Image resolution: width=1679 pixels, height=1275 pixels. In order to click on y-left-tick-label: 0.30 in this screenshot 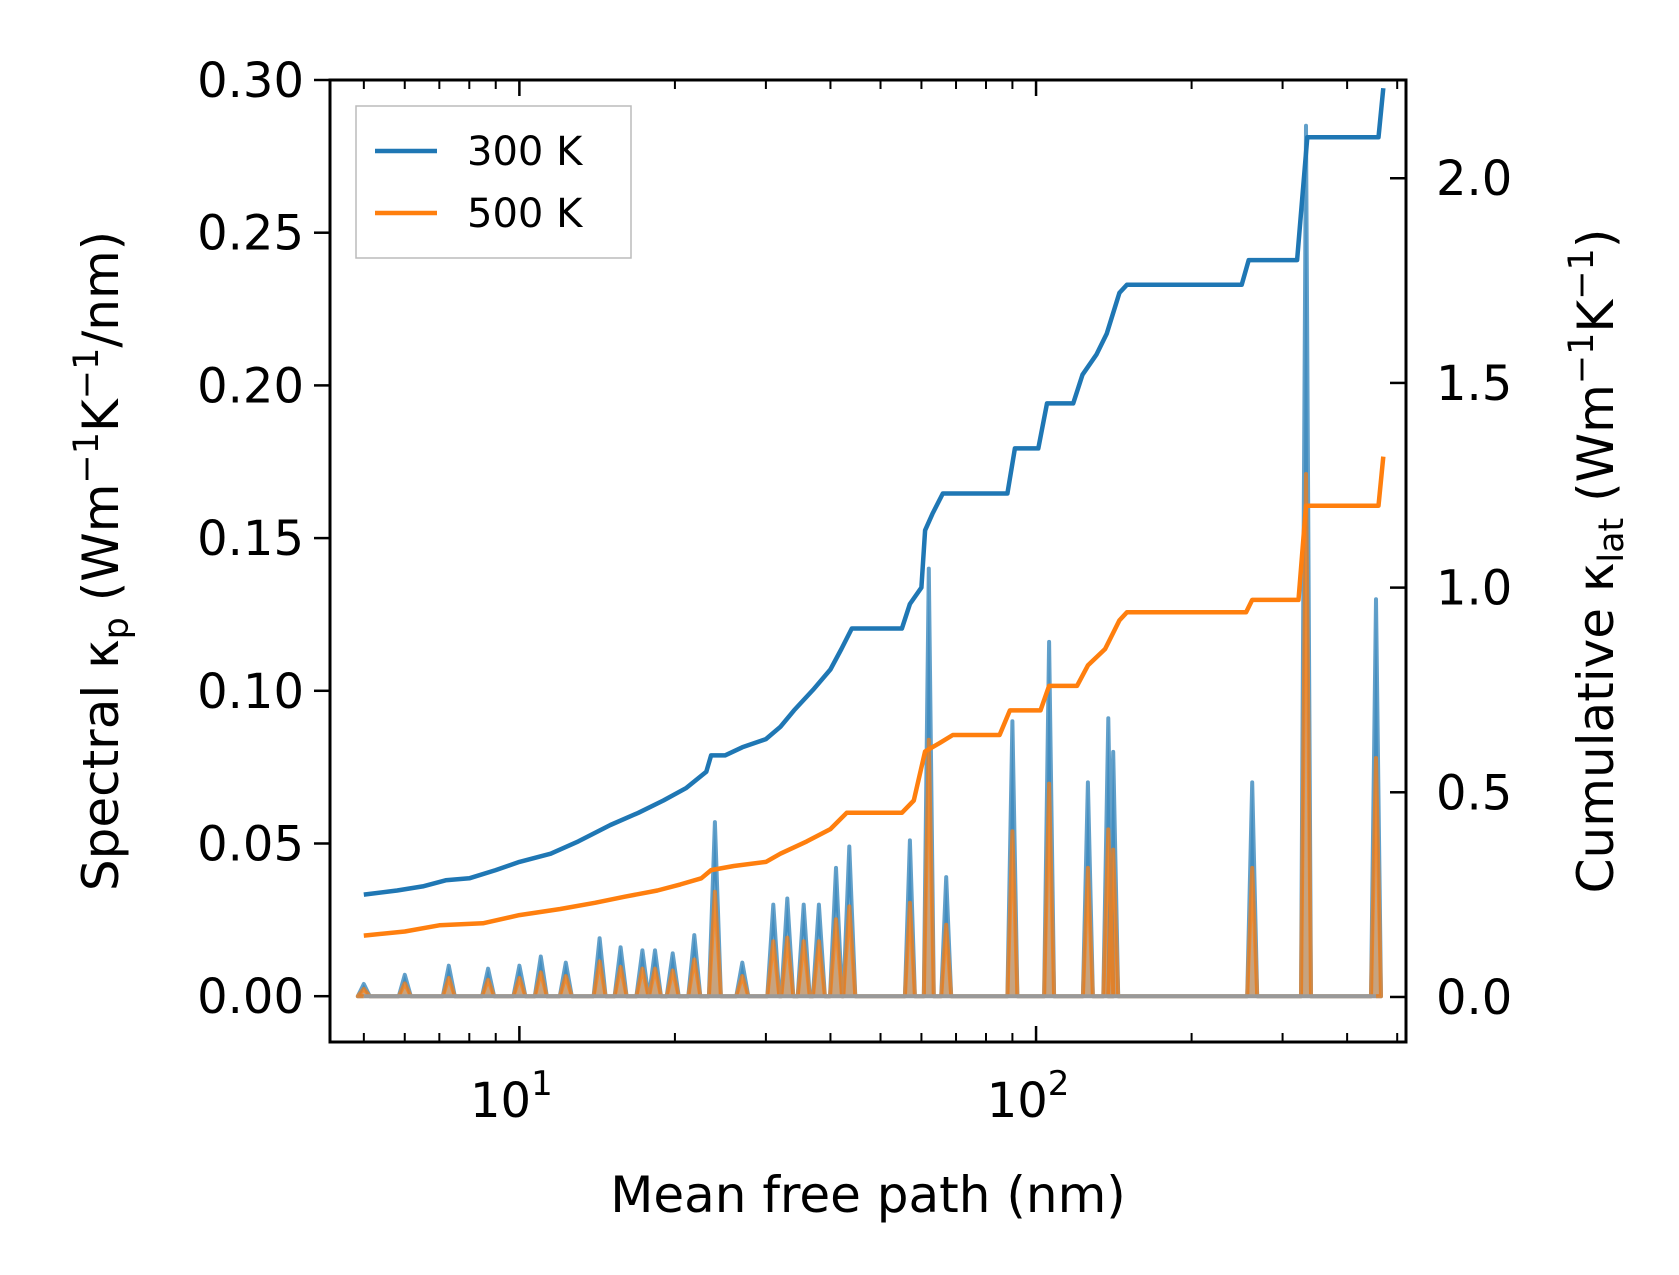, I will do `click(250, 81)`.